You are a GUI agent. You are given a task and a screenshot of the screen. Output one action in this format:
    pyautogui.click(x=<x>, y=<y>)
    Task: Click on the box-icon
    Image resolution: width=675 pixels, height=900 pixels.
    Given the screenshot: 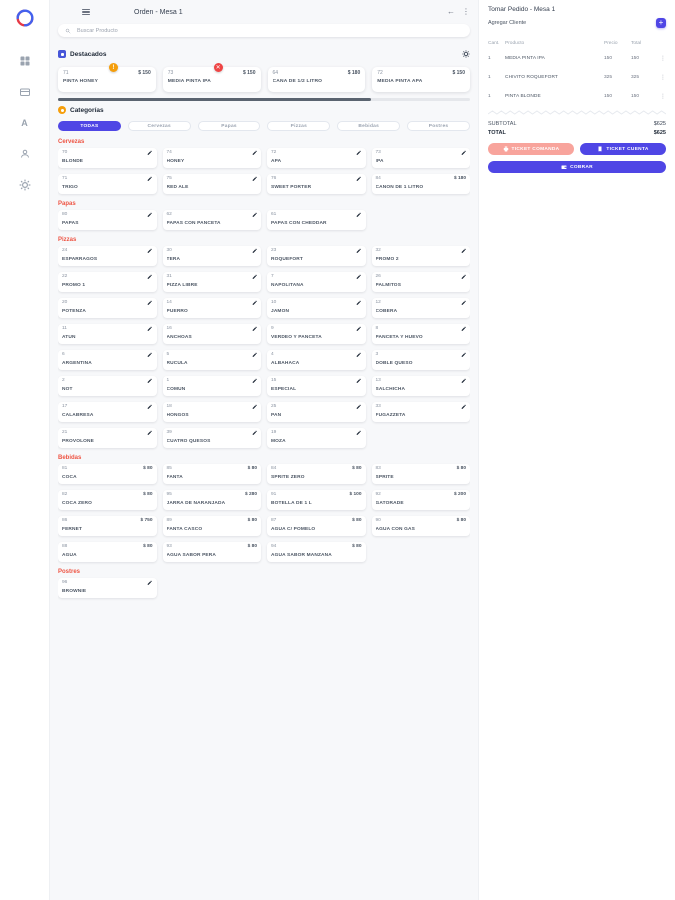 What is the action you would take?
    pyautogui.click(x=24, y=91)
    